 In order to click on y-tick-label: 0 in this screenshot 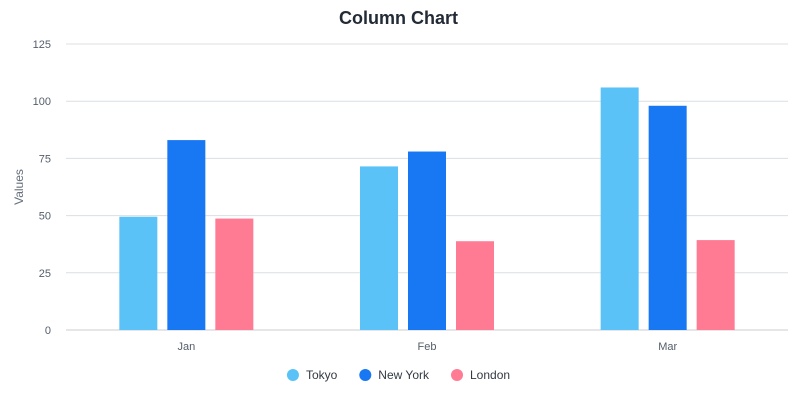, I will do `click(48, 331)`.